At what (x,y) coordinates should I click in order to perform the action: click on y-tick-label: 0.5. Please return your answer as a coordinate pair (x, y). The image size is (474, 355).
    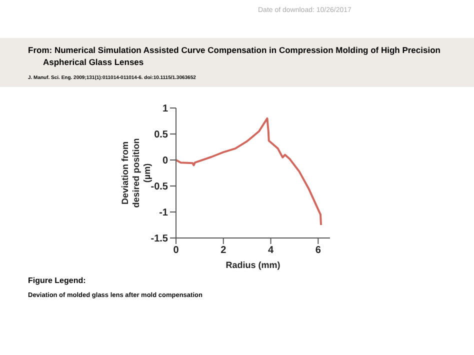
    Looking at the image, I should click on (161, 135).